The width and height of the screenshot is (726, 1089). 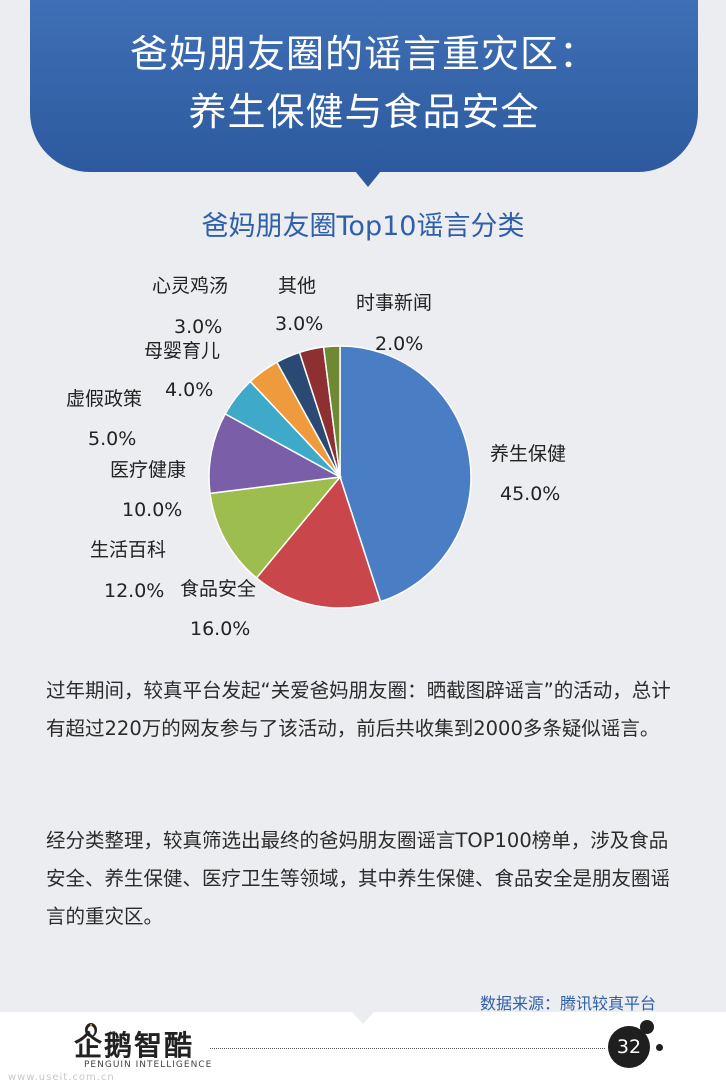 I want to click on header-banner, so click(x=364, y=86).